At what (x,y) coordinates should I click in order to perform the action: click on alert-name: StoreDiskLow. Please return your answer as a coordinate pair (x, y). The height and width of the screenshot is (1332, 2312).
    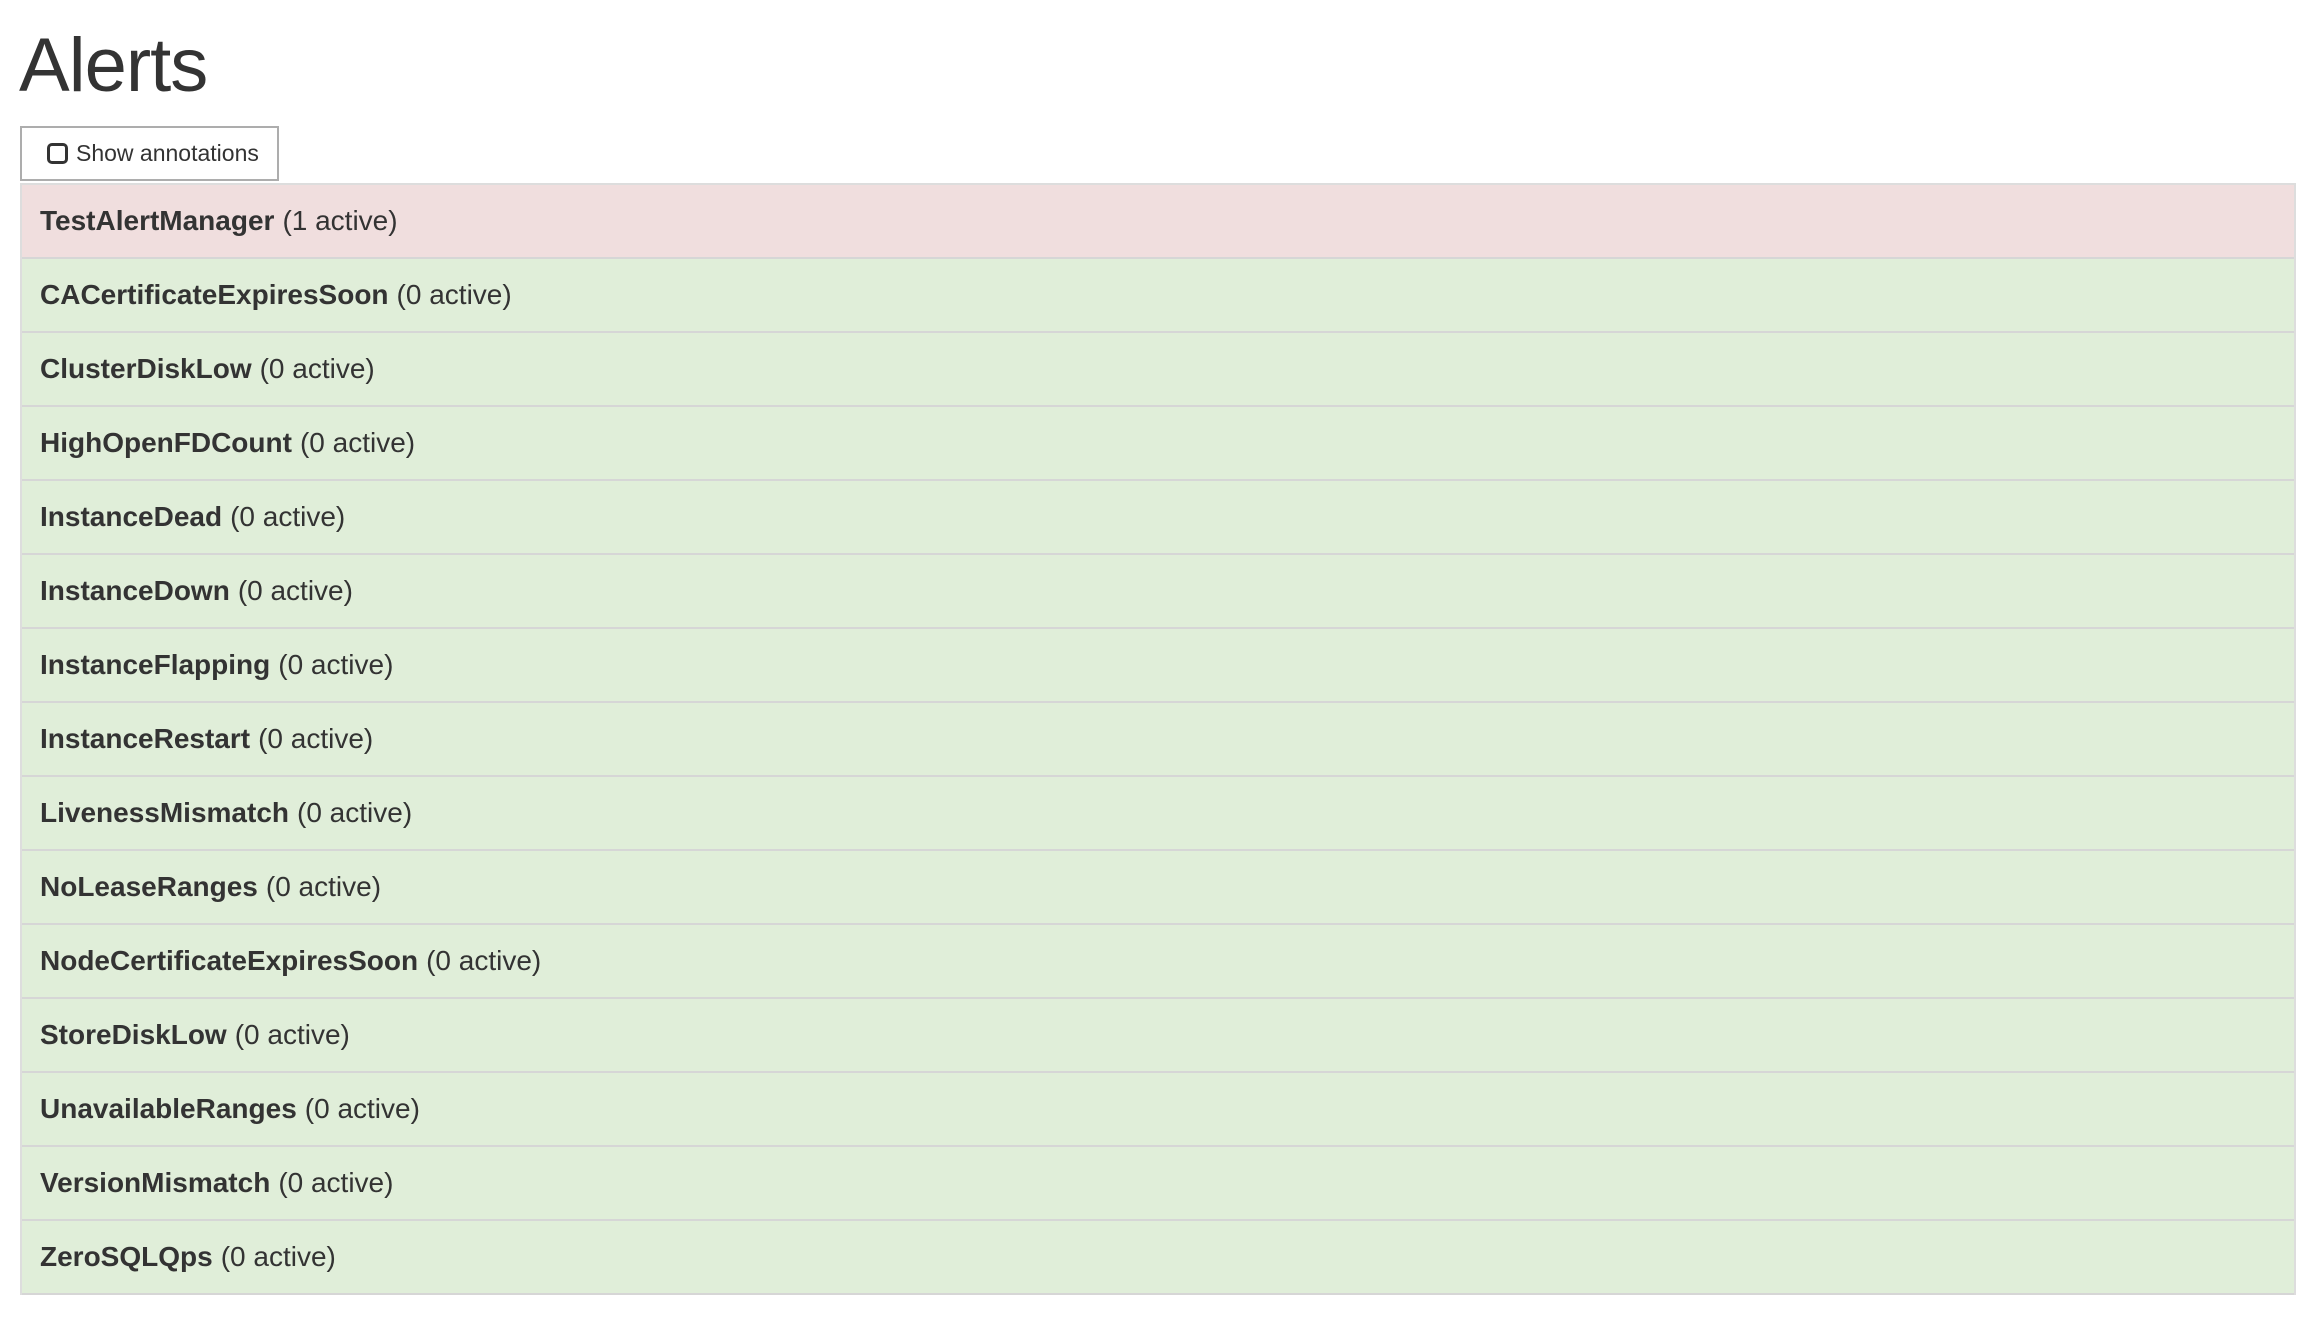
    Looking at the image, I should click on (133, 1034).